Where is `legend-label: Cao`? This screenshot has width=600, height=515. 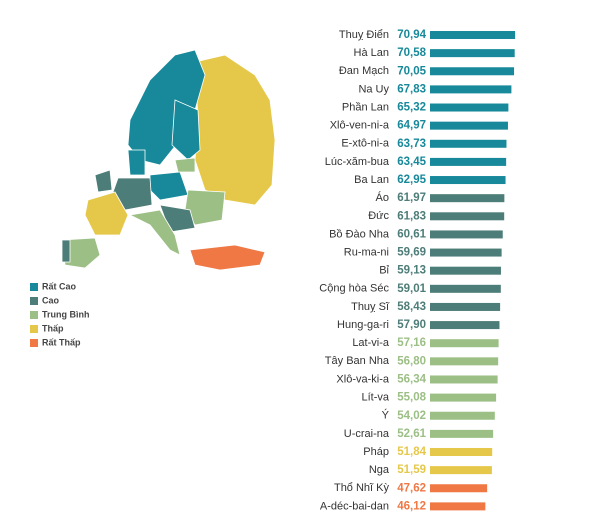
legend-label: Cao is located at coordinates (51, 300).